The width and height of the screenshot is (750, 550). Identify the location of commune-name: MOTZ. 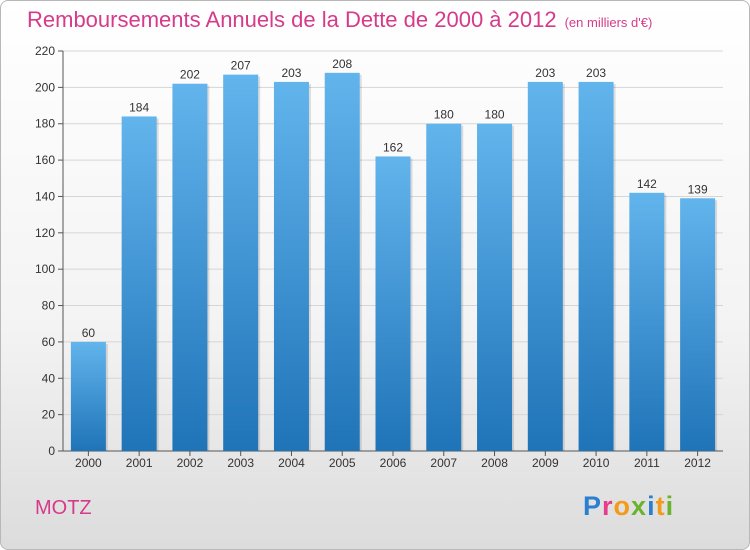
(63, 508).